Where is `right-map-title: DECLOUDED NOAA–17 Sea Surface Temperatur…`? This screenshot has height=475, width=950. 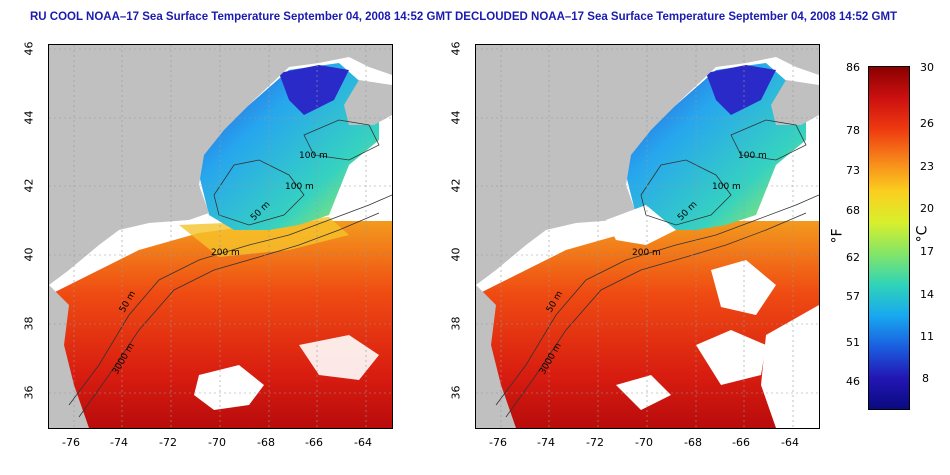
right-map-title: DECLOUDED NOAA–17 Sea Surface Temperatur… is located at coordinates (676, 17).